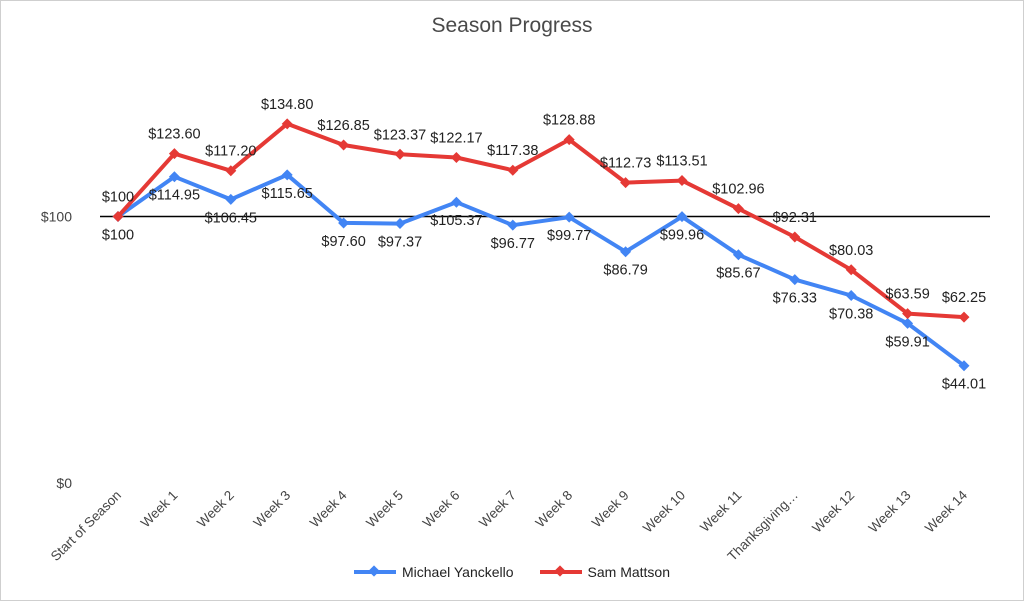 This screenshot has height=601, width=1024. Describe the element at coordinates (890, 512) in the screenshot. I see `x-tick-label: Week 13` at that location.